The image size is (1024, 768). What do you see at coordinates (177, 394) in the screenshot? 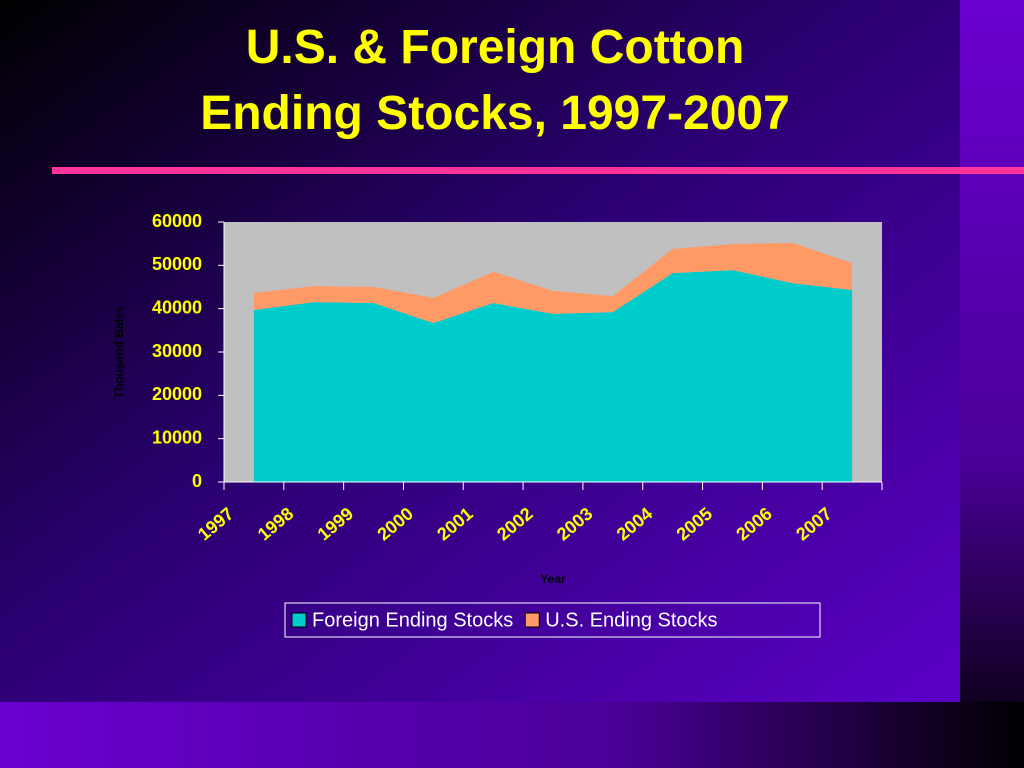
I see `y-tick-label: 20000` at bounding box center [177, 394].